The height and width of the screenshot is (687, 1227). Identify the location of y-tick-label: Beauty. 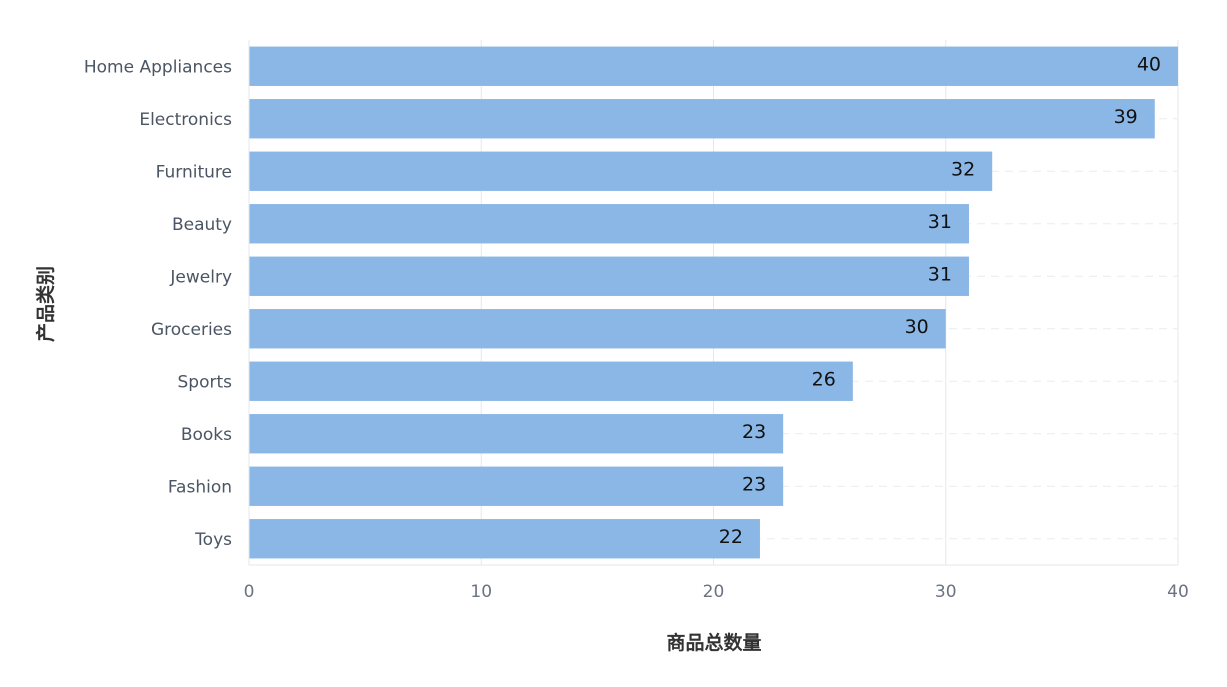
(202, 225).